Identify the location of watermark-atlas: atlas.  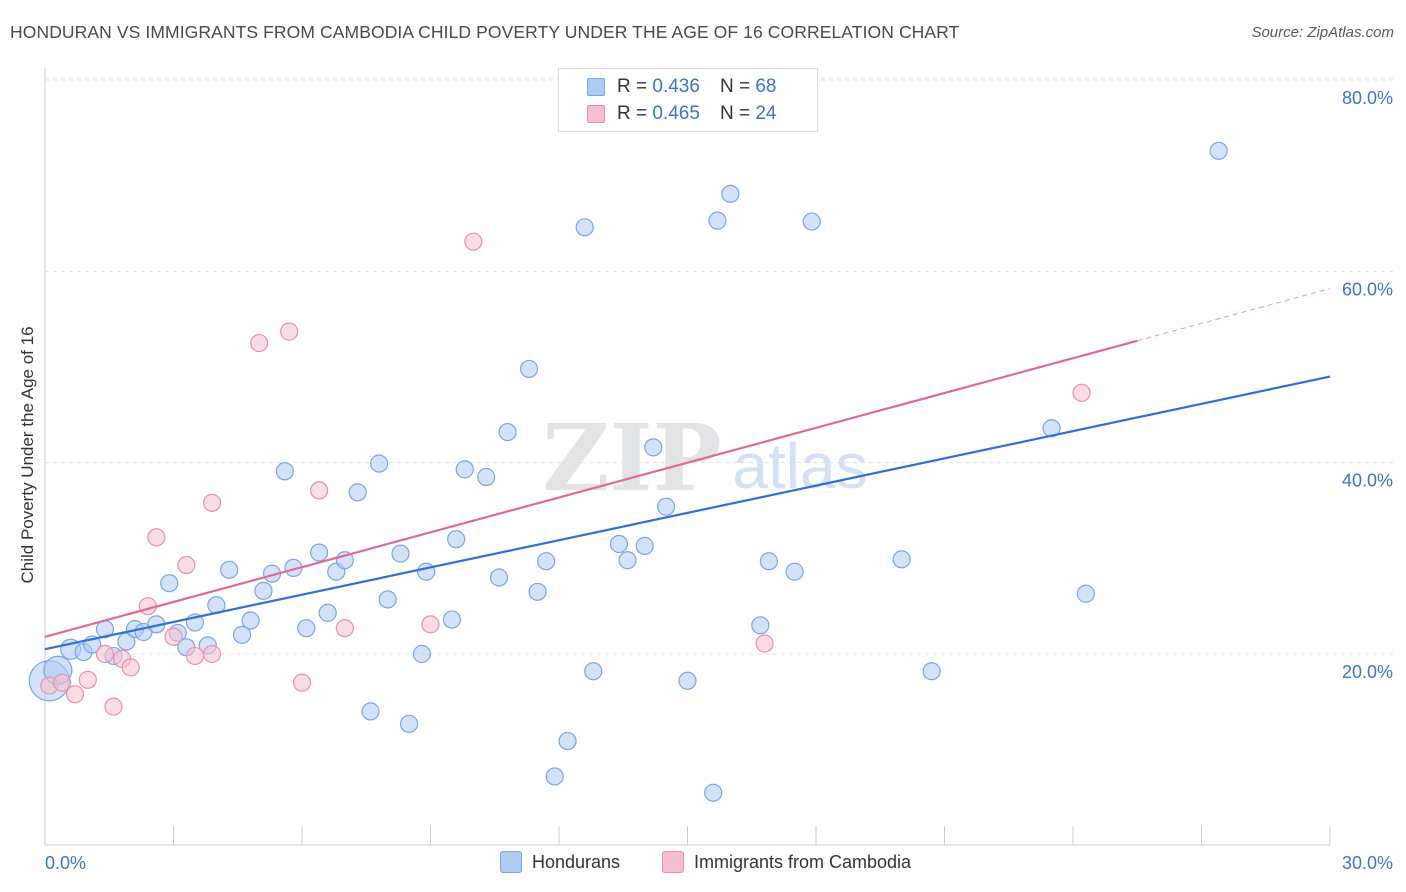
(799, 466).